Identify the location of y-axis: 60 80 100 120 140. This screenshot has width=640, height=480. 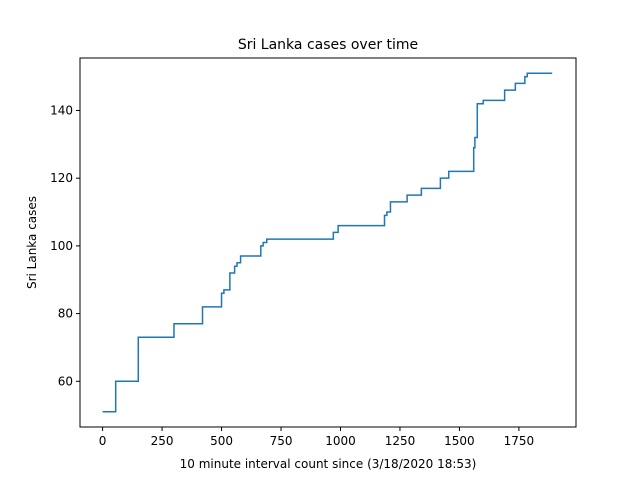
(65, 245).